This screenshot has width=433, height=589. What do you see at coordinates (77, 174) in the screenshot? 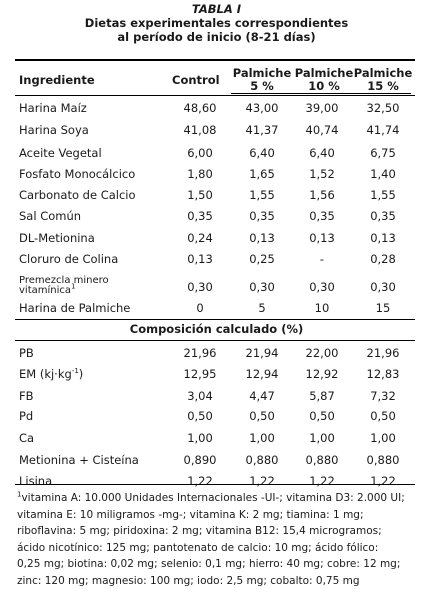
I see `ingredient-name: Fosfato Monocálcico` at bounding box center [77, 174].